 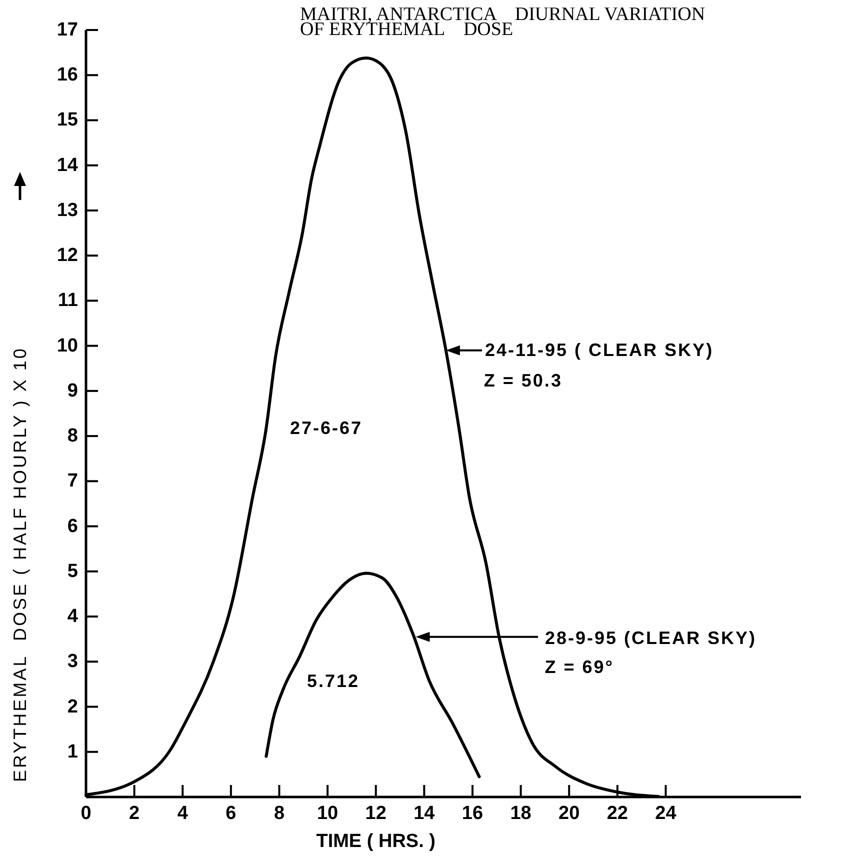 What do you see at coordinates (20, 564) in the screenshot?
I see `y-axis-title: ERYTHEMAL DOSE ( HALF HOURLY ) X 10` at bounding box center [20, 564].